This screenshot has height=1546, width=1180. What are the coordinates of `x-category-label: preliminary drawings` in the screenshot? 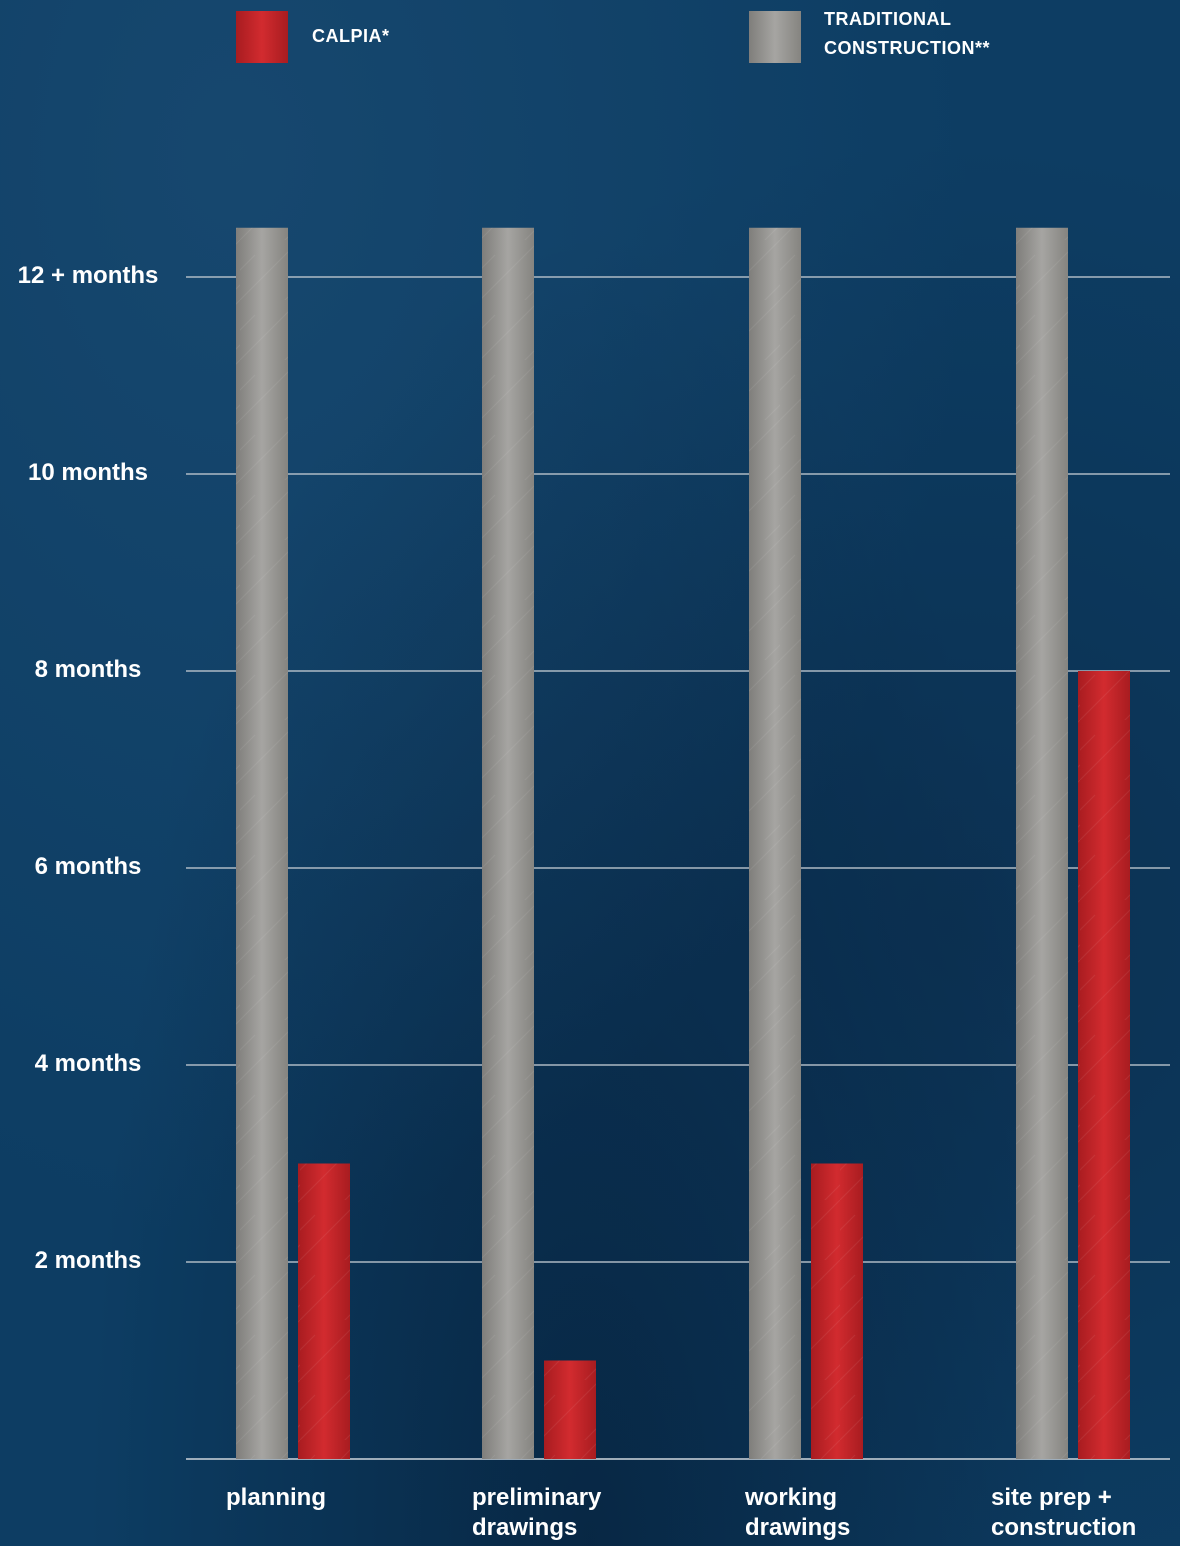 It's located at (537, 1512).